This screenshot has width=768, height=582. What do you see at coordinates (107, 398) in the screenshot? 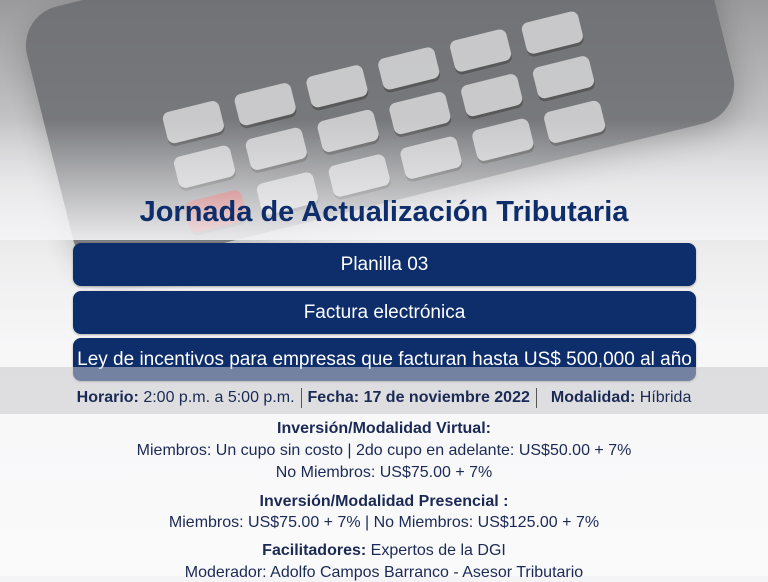
I see `horario-label: Horario:` at bounding box center [107, 398].